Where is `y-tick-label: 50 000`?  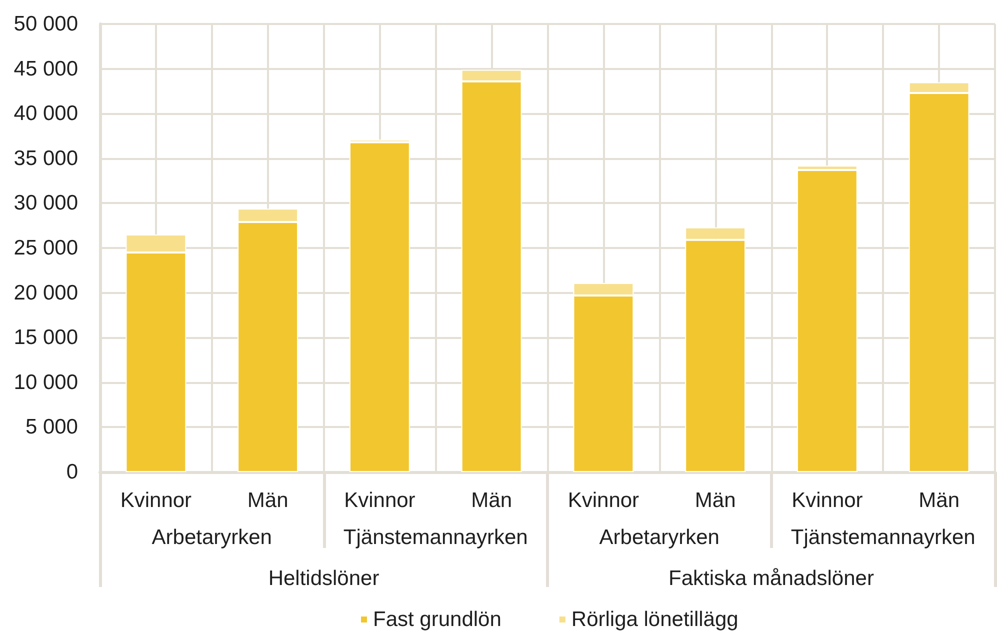 y-tick-label: 50 000 is located at coordinates (46, 24).